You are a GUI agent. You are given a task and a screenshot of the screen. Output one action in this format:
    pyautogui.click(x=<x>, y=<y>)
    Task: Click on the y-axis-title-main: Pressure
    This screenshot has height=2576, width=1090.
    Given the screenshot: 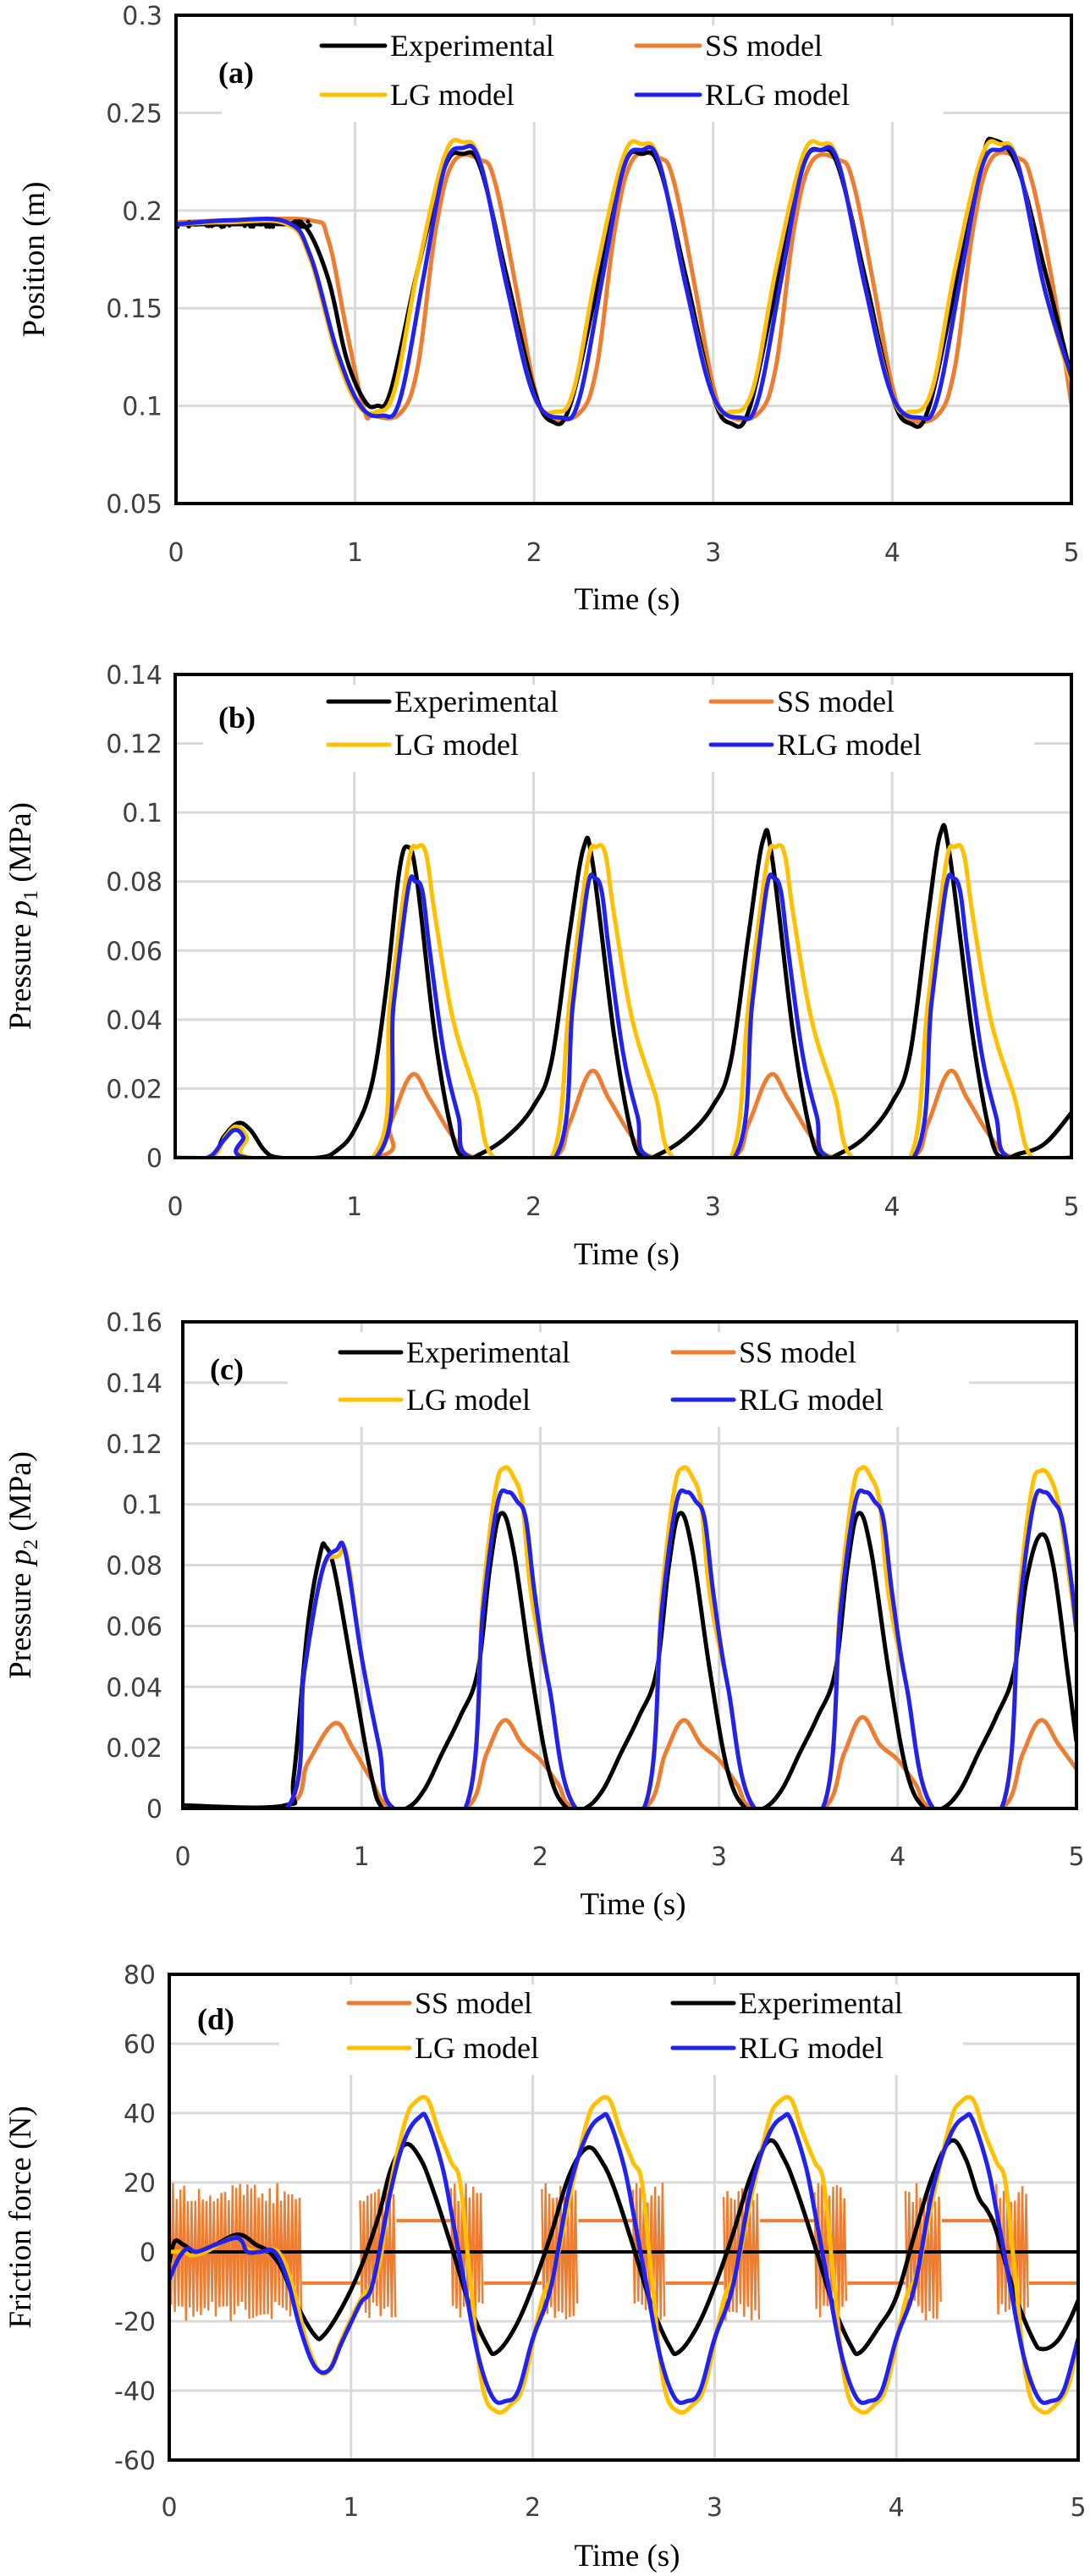 What is the action you would take?
    pyautogui.click(x=20, y=1622)
    